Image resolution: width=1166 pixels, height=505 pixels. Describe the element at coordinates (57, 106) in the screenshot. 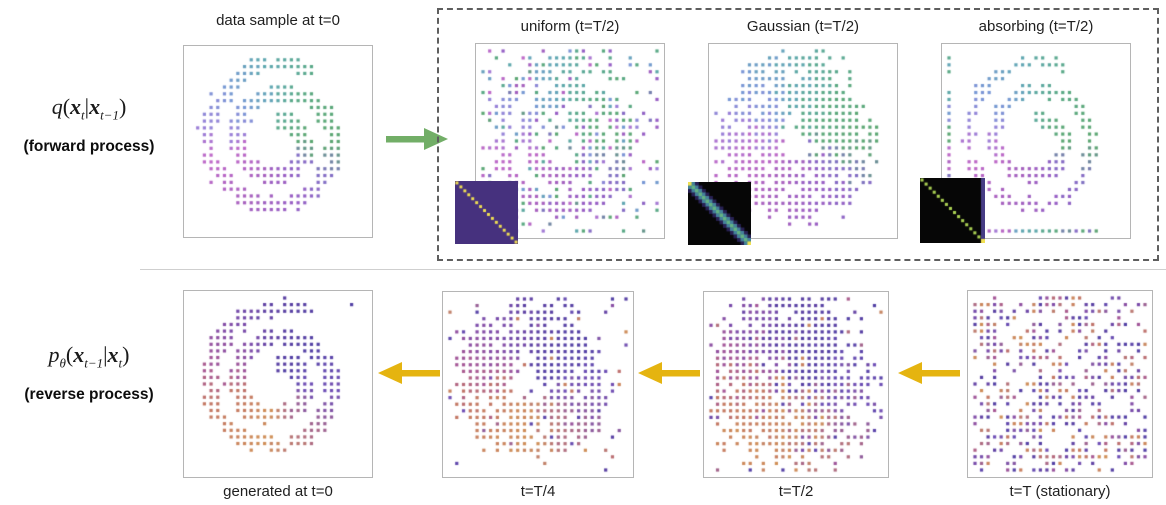

I see `q-symbol: q` at that location.